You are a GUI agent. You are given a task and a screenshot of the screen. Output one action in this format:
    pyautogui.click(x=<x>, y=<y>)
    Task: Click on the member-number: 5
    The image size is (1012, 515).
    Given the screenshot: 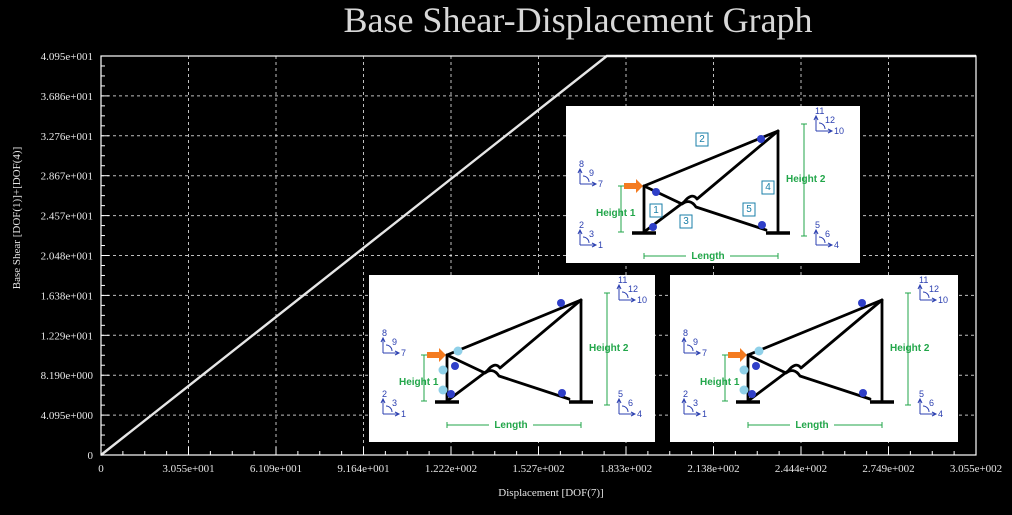 What is the action you would take?
    pyautogui.click(x=749, y=209)
    